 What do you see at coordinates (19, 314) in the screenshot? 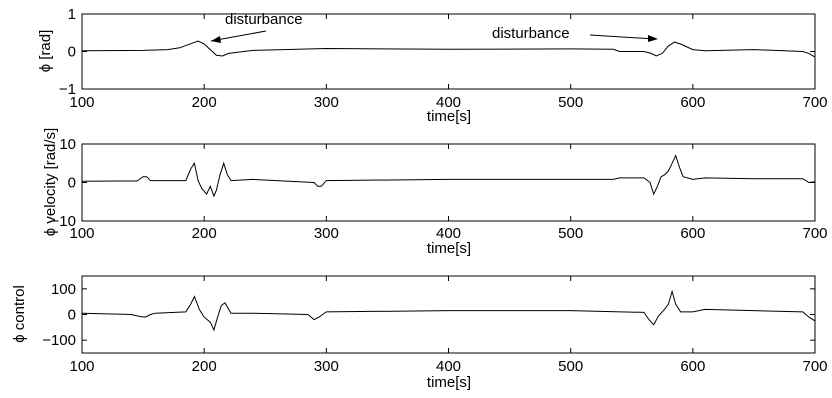
I see `y-axis-label-control: ϕ control` at bounding box center [19, 314].